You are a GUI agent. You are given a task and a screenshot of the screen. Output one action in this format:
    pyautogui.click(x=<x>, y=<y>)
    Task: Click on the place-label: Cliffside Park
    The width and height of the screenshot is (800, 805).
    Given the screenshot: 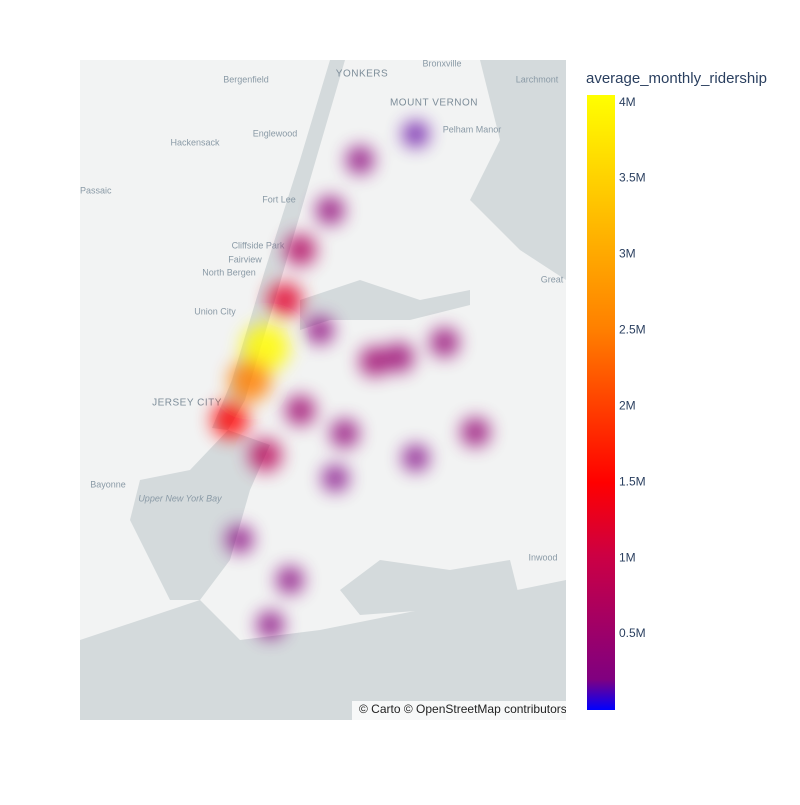 What is the action you would take?
    pyautogui.click(x=258, y=245)
    